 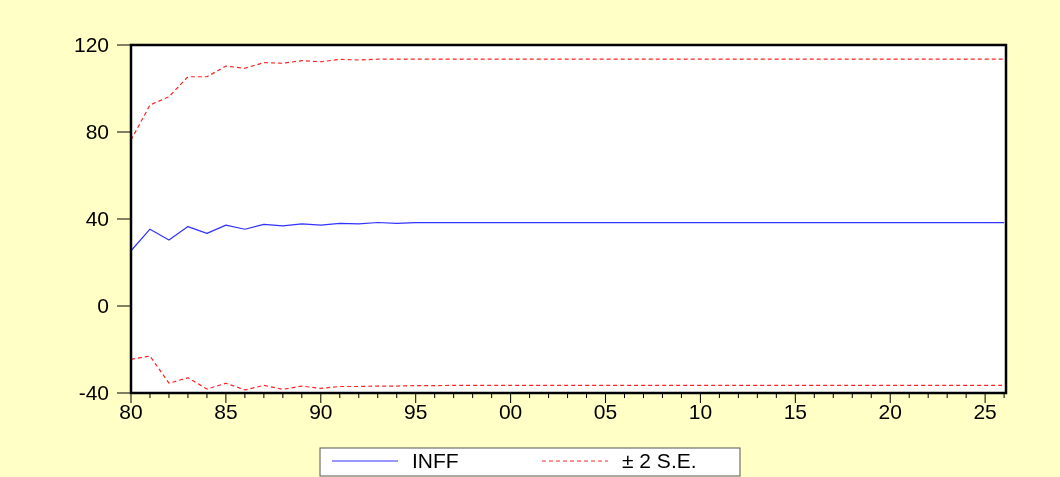 What do you see at coordinates (510, 411) in the screenshot?
I see `x-tick-label: 00` at bounding box center [510, 411].